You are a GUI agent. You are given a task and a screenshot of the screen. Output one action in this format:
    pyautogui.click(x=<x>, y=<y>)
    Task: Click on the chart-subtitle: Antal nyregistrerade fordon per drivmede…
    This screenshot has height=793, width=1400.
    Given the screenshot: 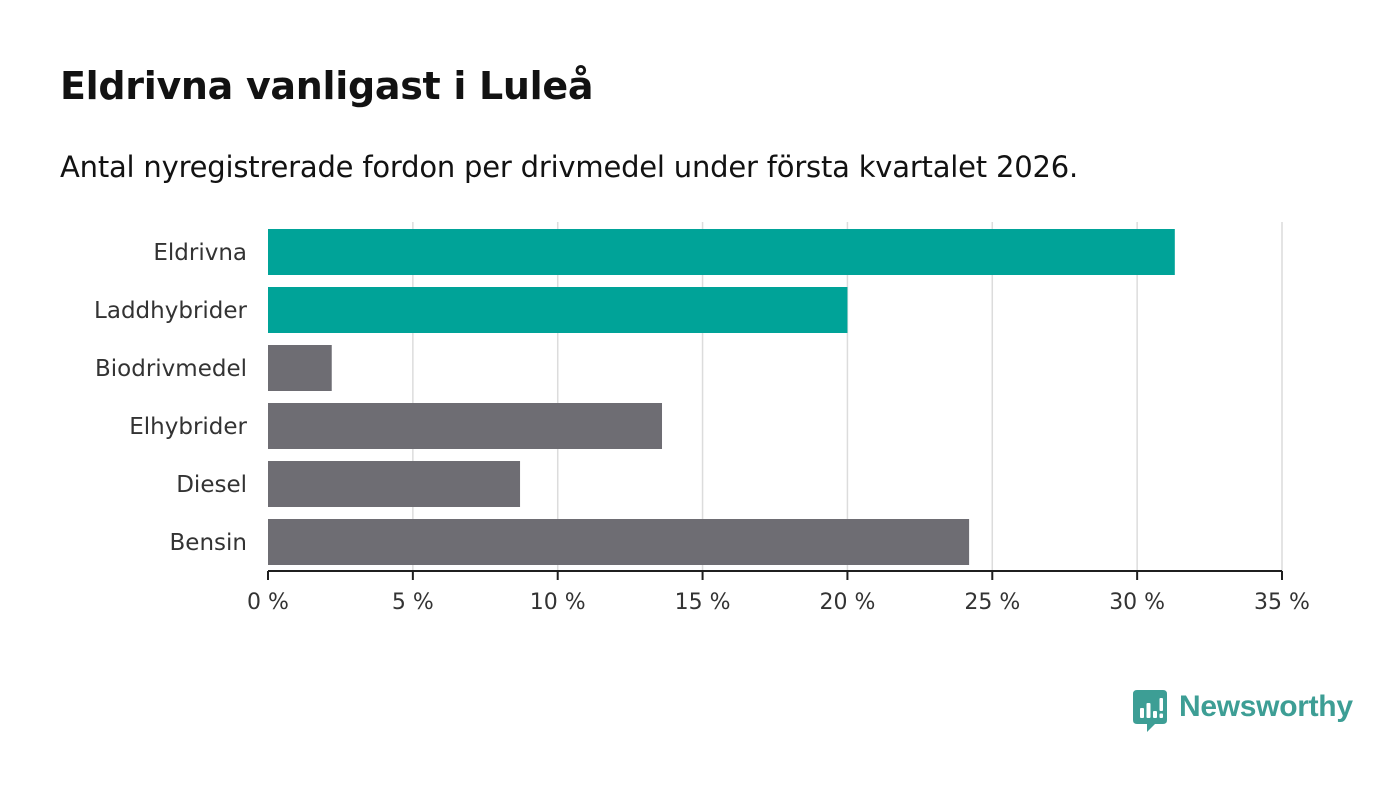 What is the action you would take?
    pyautogui.click(x=569, y=167)
    